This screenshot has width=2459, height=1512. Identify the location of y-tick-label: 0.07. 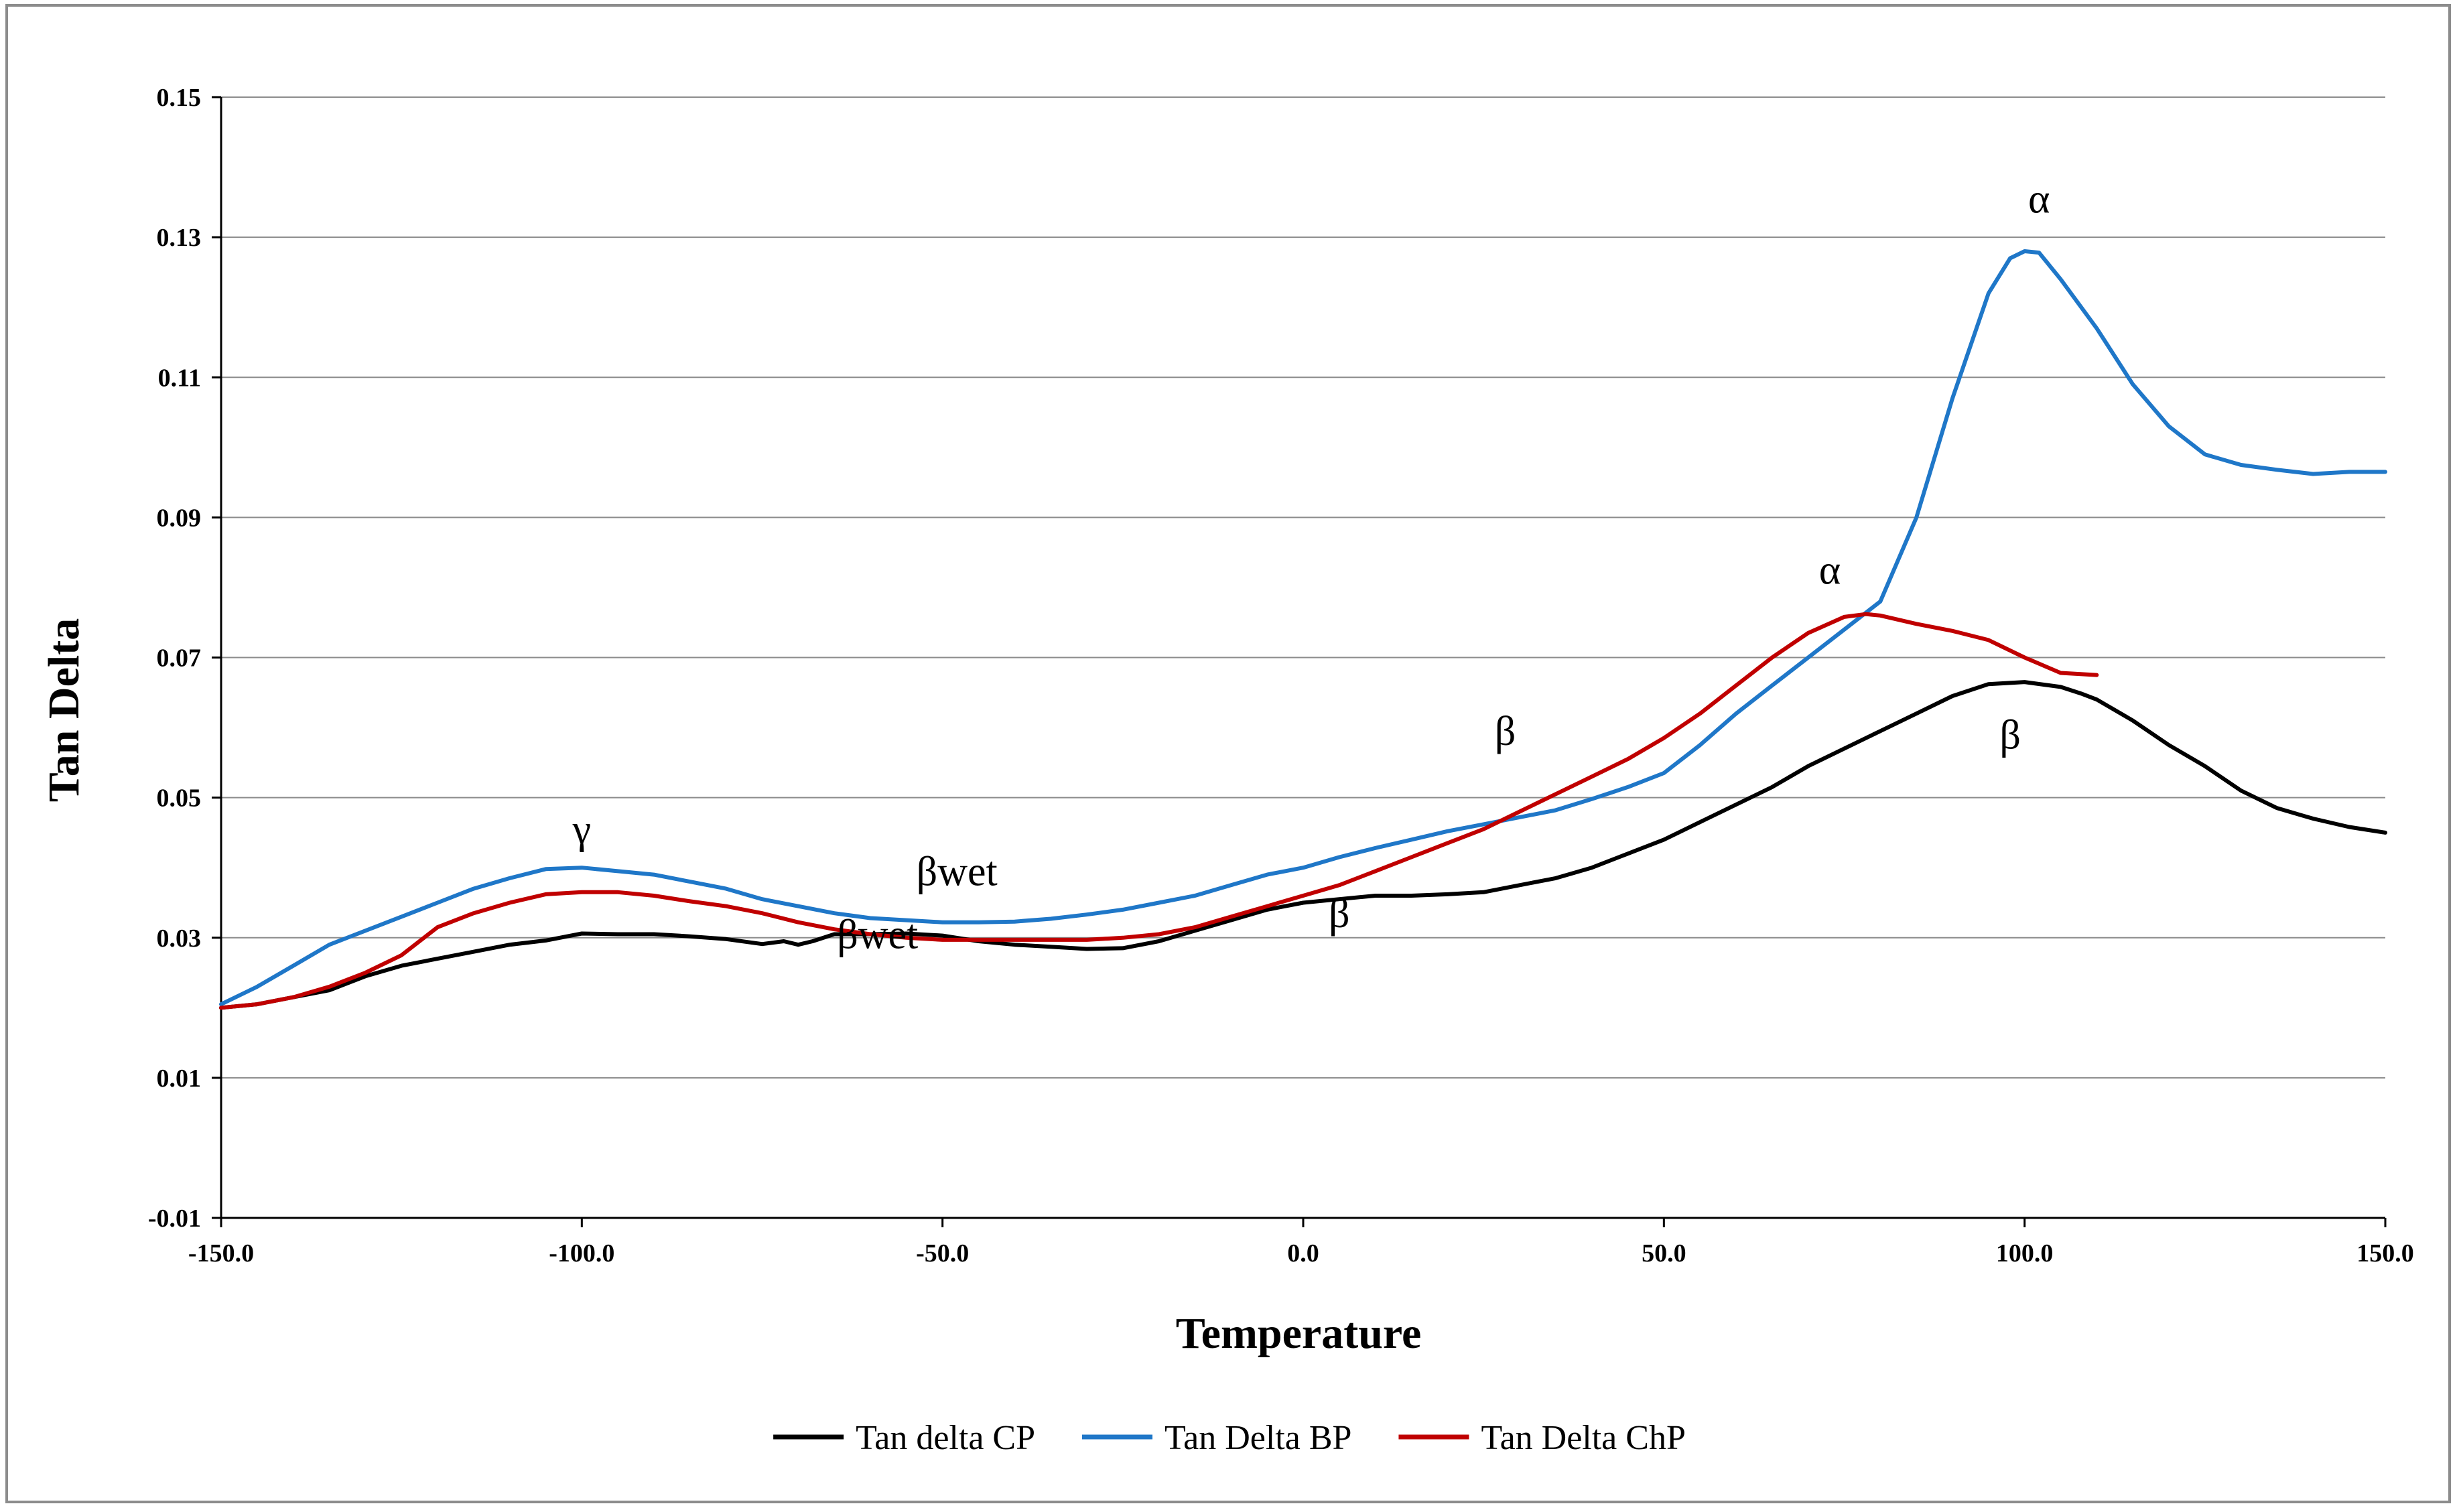
(179, 658).